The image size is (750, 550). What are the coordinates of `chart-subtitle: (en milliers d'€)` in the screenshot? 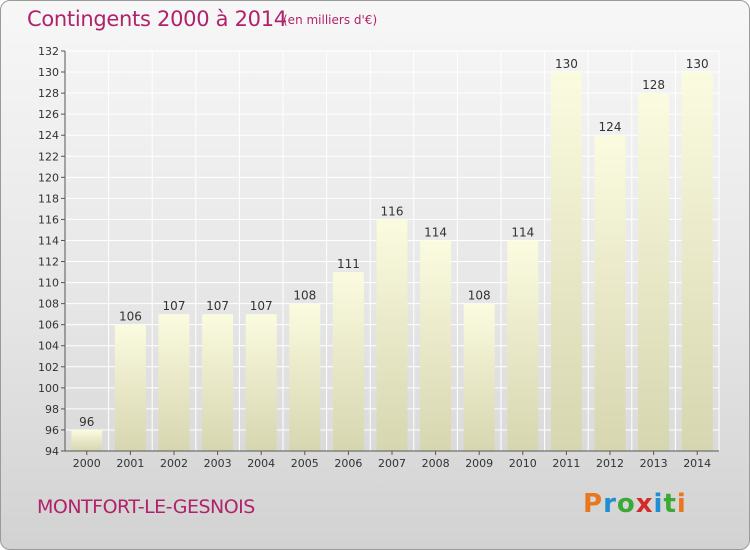 It's located at (330, 20).